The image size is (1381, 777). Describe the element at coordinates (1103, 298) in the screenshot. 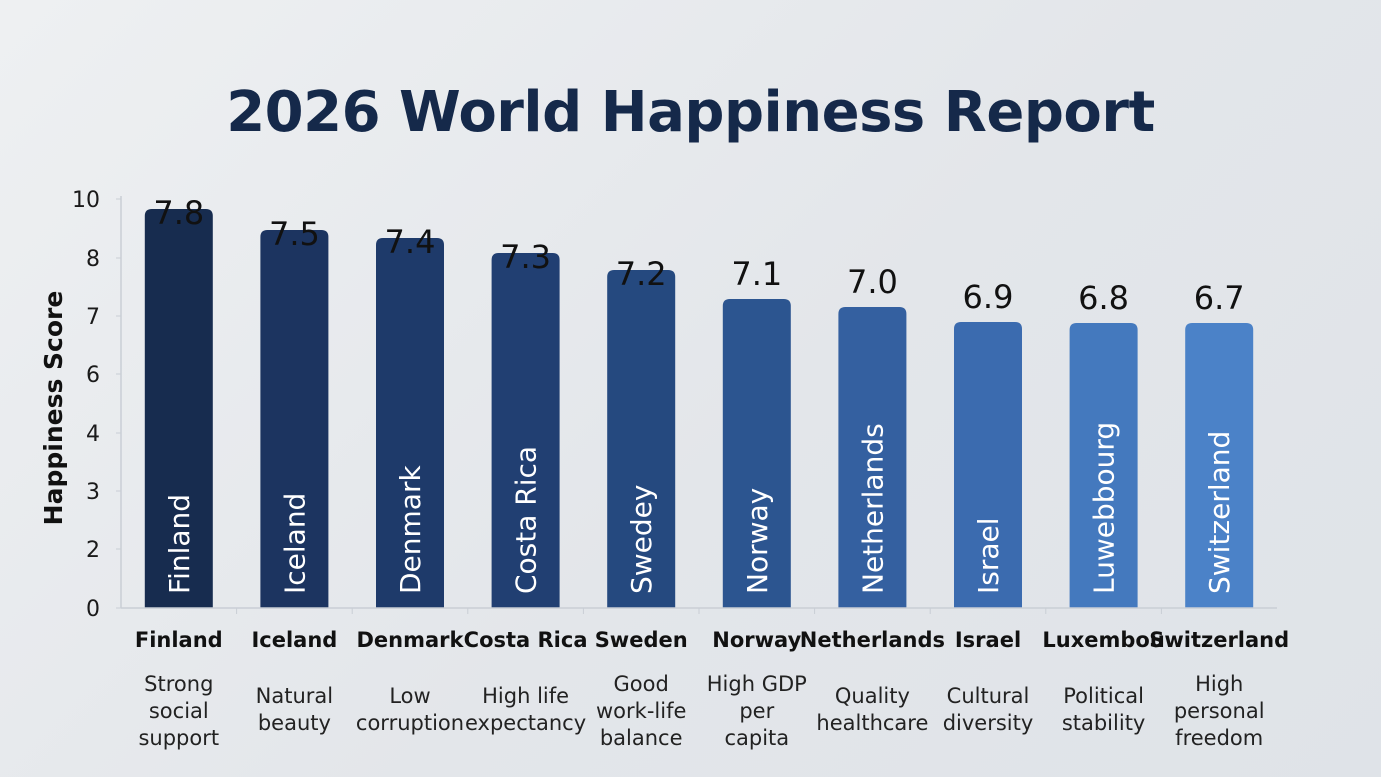

I see `bar-value-label: 6.8` at that location.